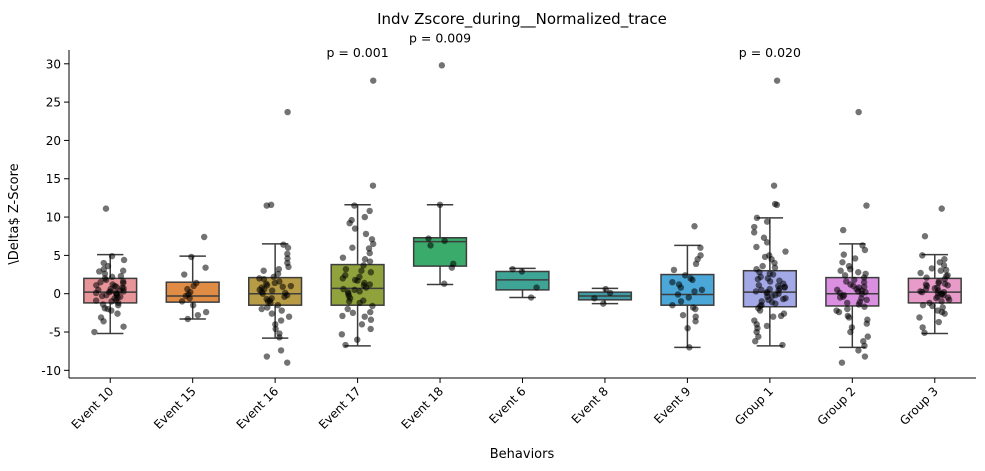  What do you see at coordinates (57, 256) in the screenshot?
I see `y-tick-label: 5` at bounding box center [57, 256].